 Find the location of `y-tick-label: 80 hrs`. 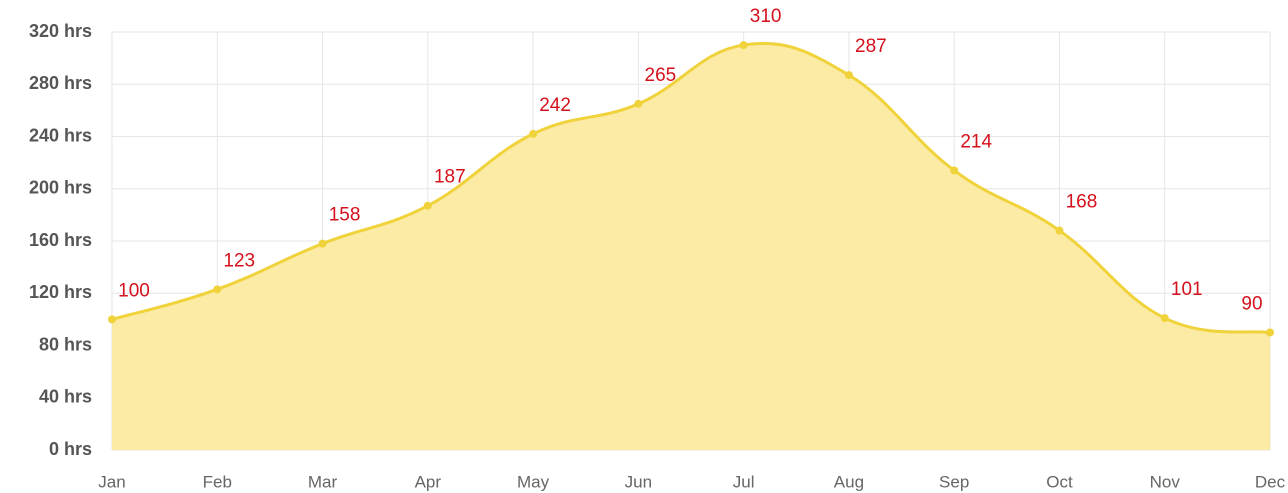

y-tick-label: 80 hrs is located at coordinates (65, 344).